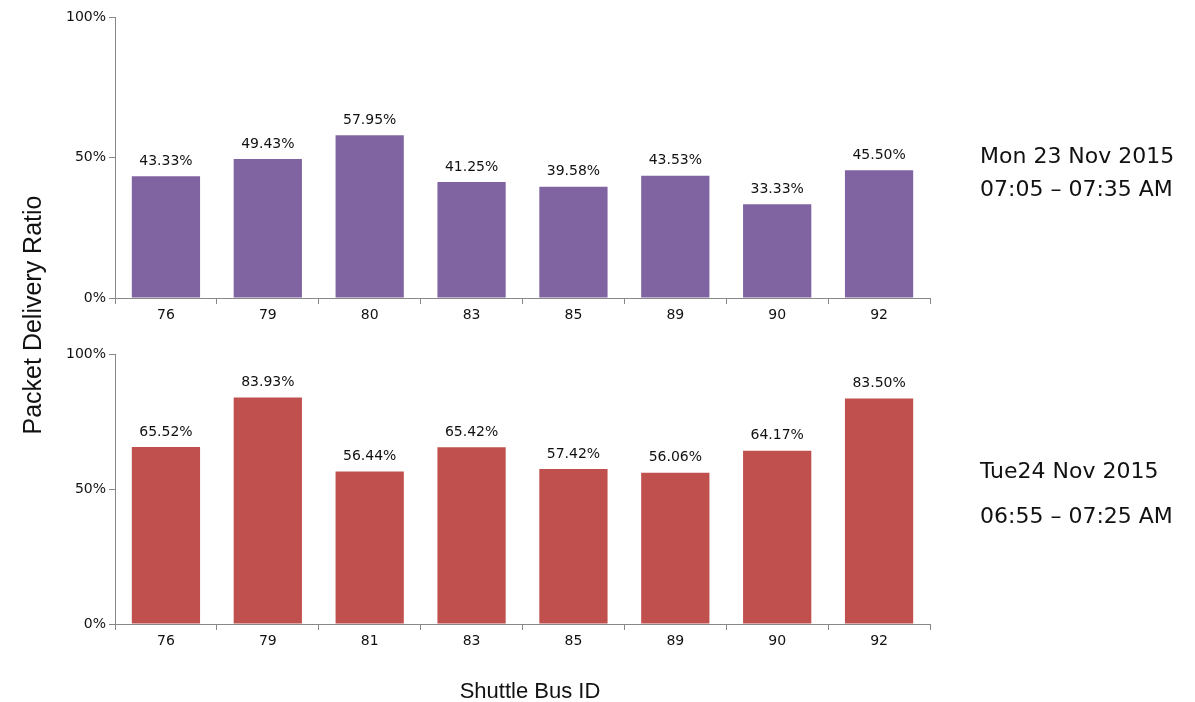 The image size is (1195, 702). I want to click on x-tick-label: 80, so click(369, 314).